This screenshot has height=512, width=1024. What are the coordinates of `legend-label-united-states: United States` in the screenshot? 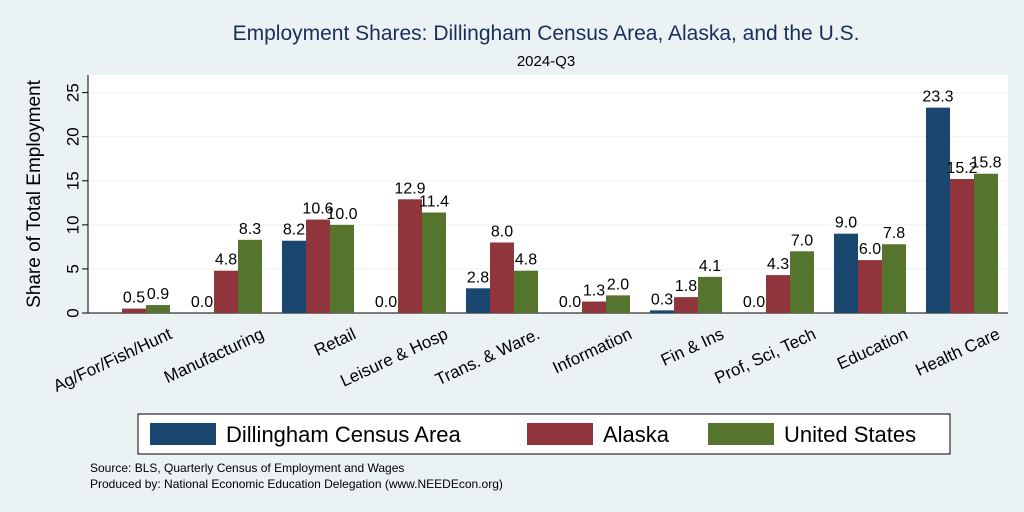 It's located at (850, 434).